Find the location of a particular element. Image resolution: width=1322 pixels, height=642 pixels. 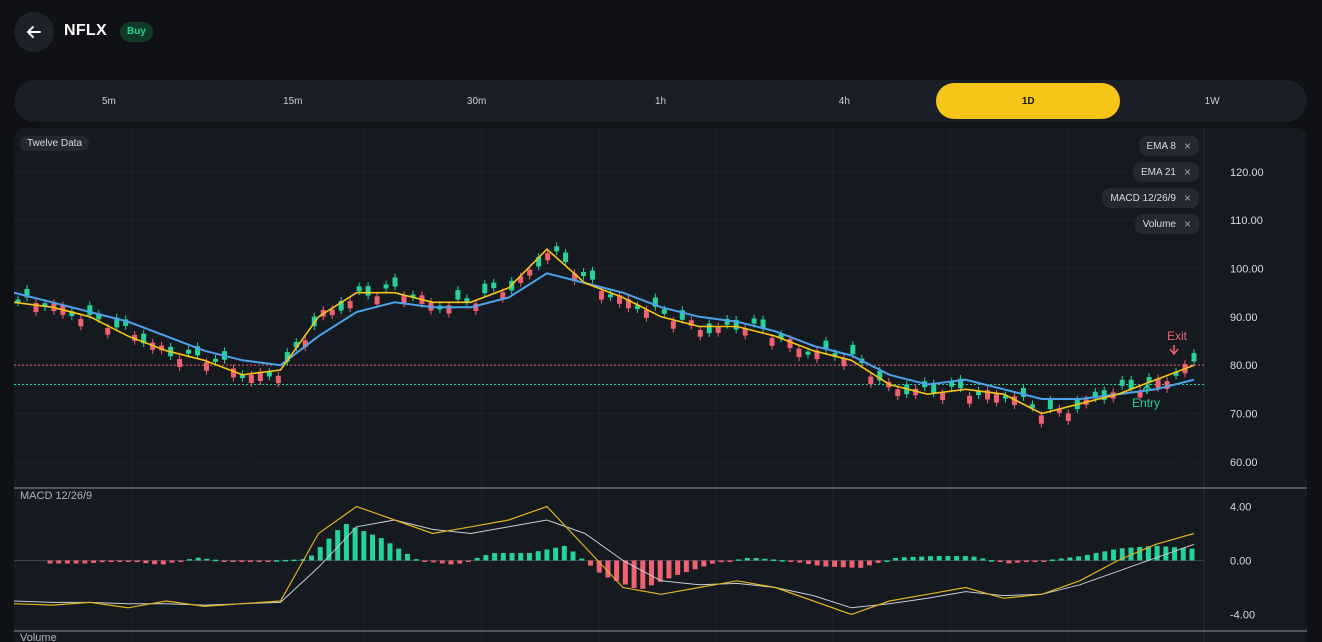

price-tick-label: 110.00 is located at coordinates (1246, 221).